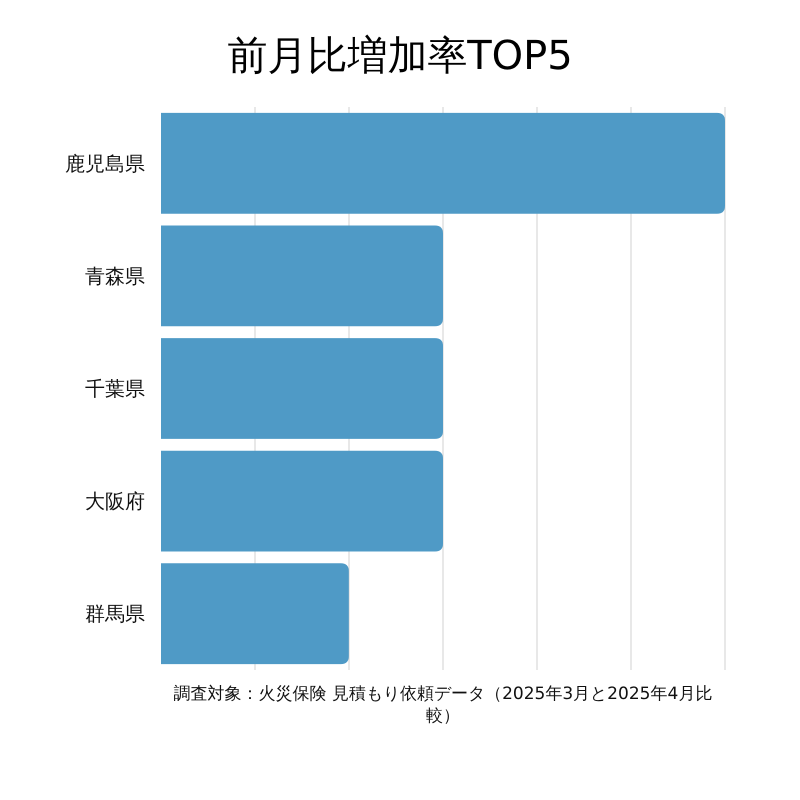 This screenshot has height=800, width=800. I want to click on y-tick-label: 群馬県, so click(115, 614).